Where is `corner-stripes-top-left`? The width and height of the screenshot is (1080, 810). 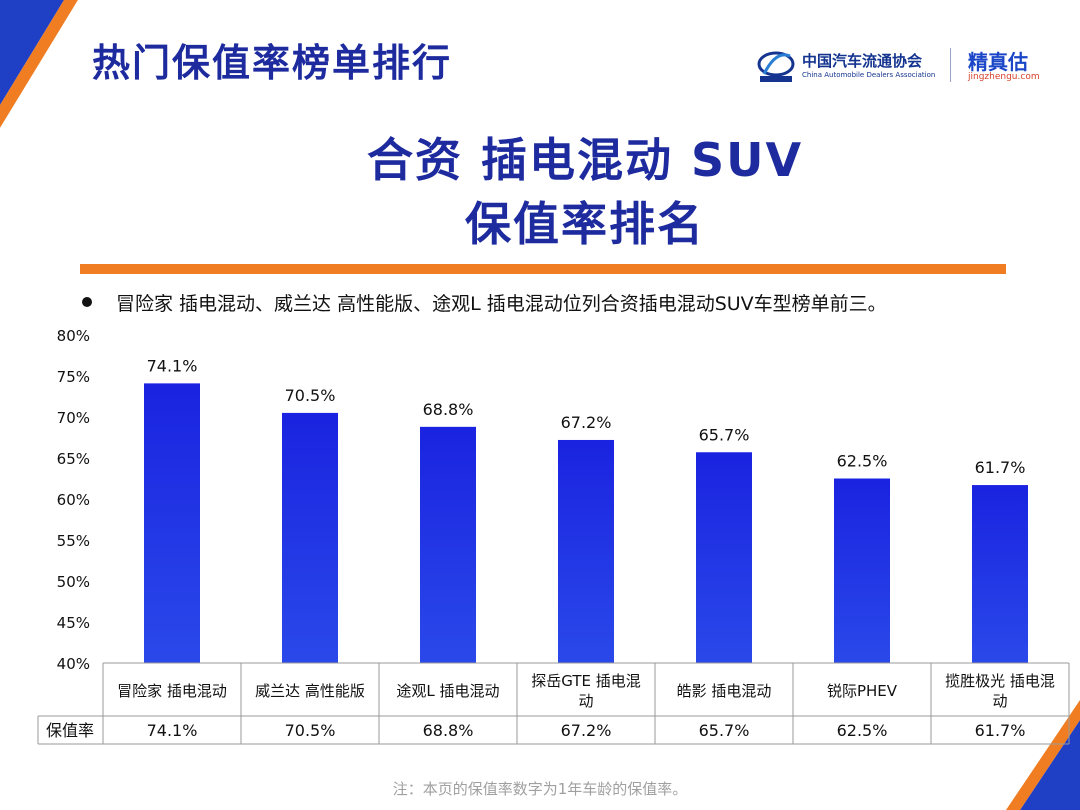 corner-stripes-top-left is located at coordinates (40, 67).